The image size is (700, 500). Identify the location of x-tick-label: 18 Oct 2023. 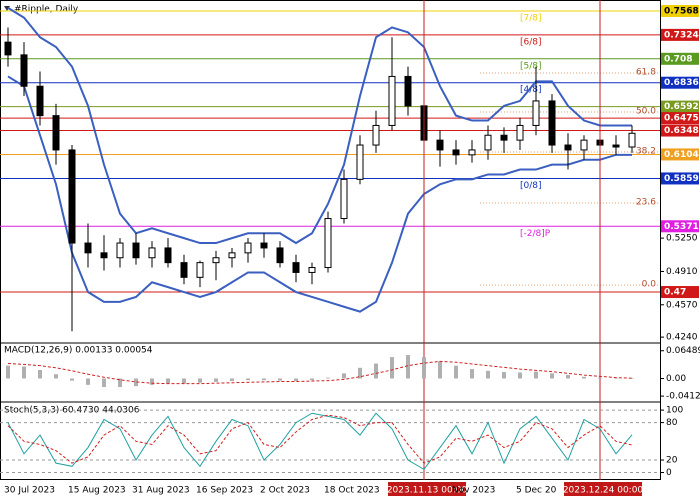
(352, 491).